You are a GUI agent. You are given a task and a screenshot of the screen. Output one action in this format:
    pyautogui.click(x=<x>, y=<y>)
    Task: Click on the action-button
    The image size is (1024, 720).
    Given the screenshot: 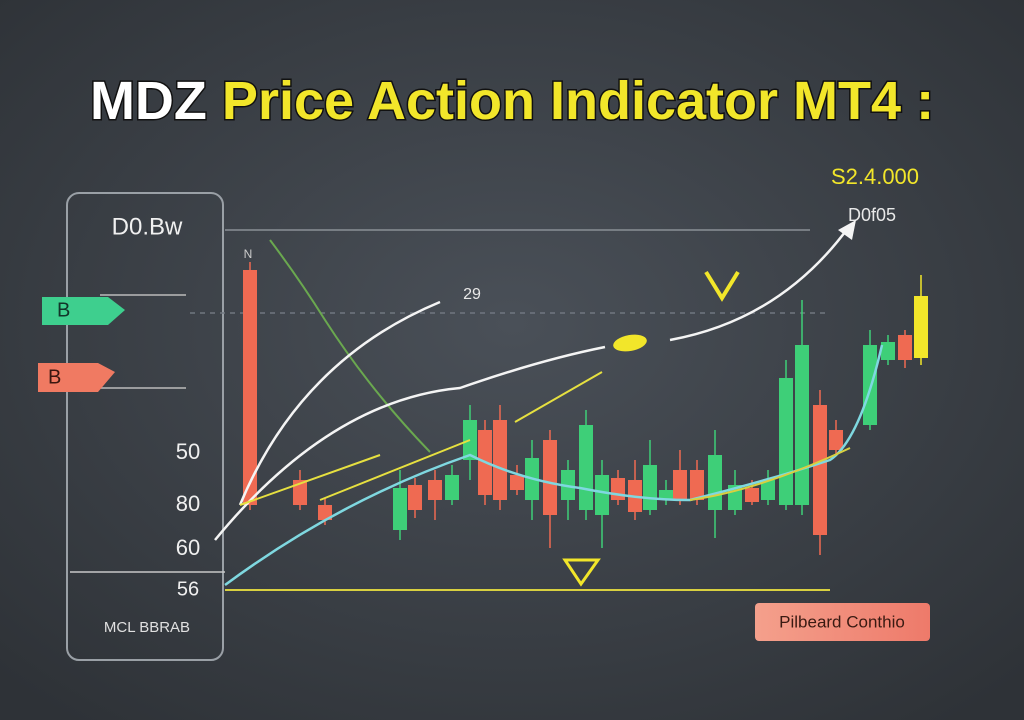 What is the action you would take?
    pyautogui.click(x=842, y=622)
    